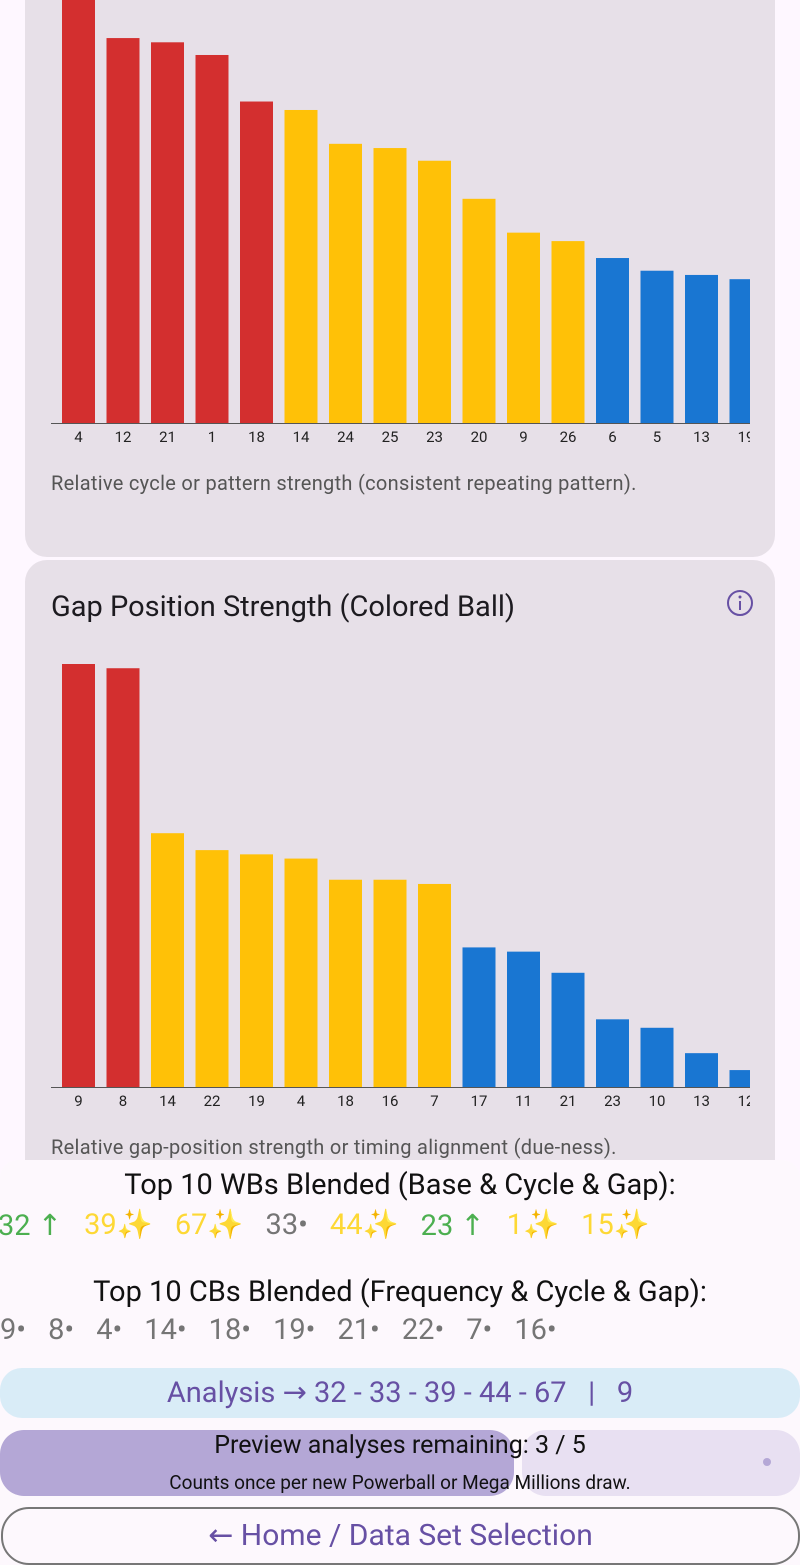  Describe the element at coordinates (767, 1462) in the screenshot. I see `progress-dot` at that location.